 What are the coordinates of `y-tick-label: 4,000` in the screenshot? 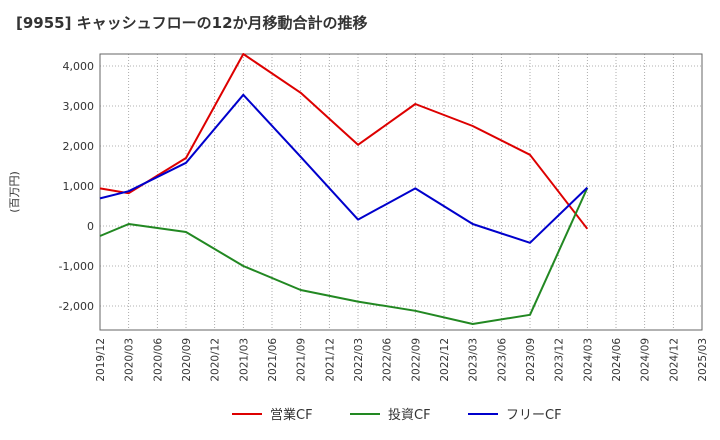 It's located at (79, 66).